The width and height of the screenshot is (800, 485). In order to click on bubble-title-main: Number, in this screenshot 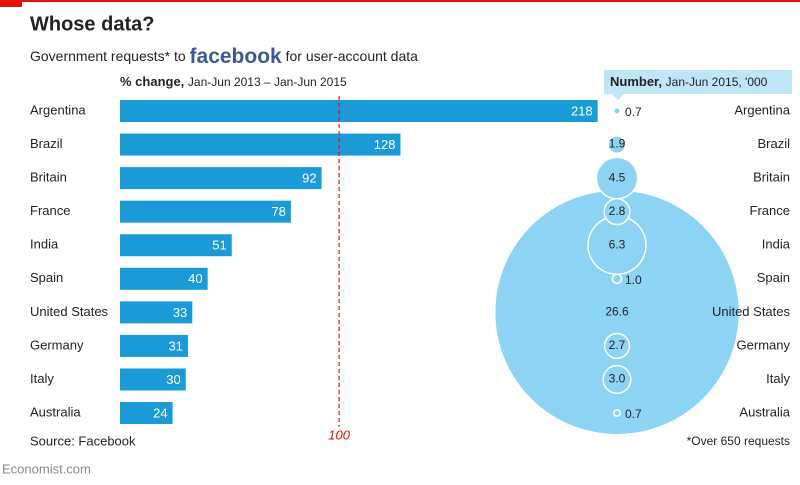, I will do `click(636, 81)`.